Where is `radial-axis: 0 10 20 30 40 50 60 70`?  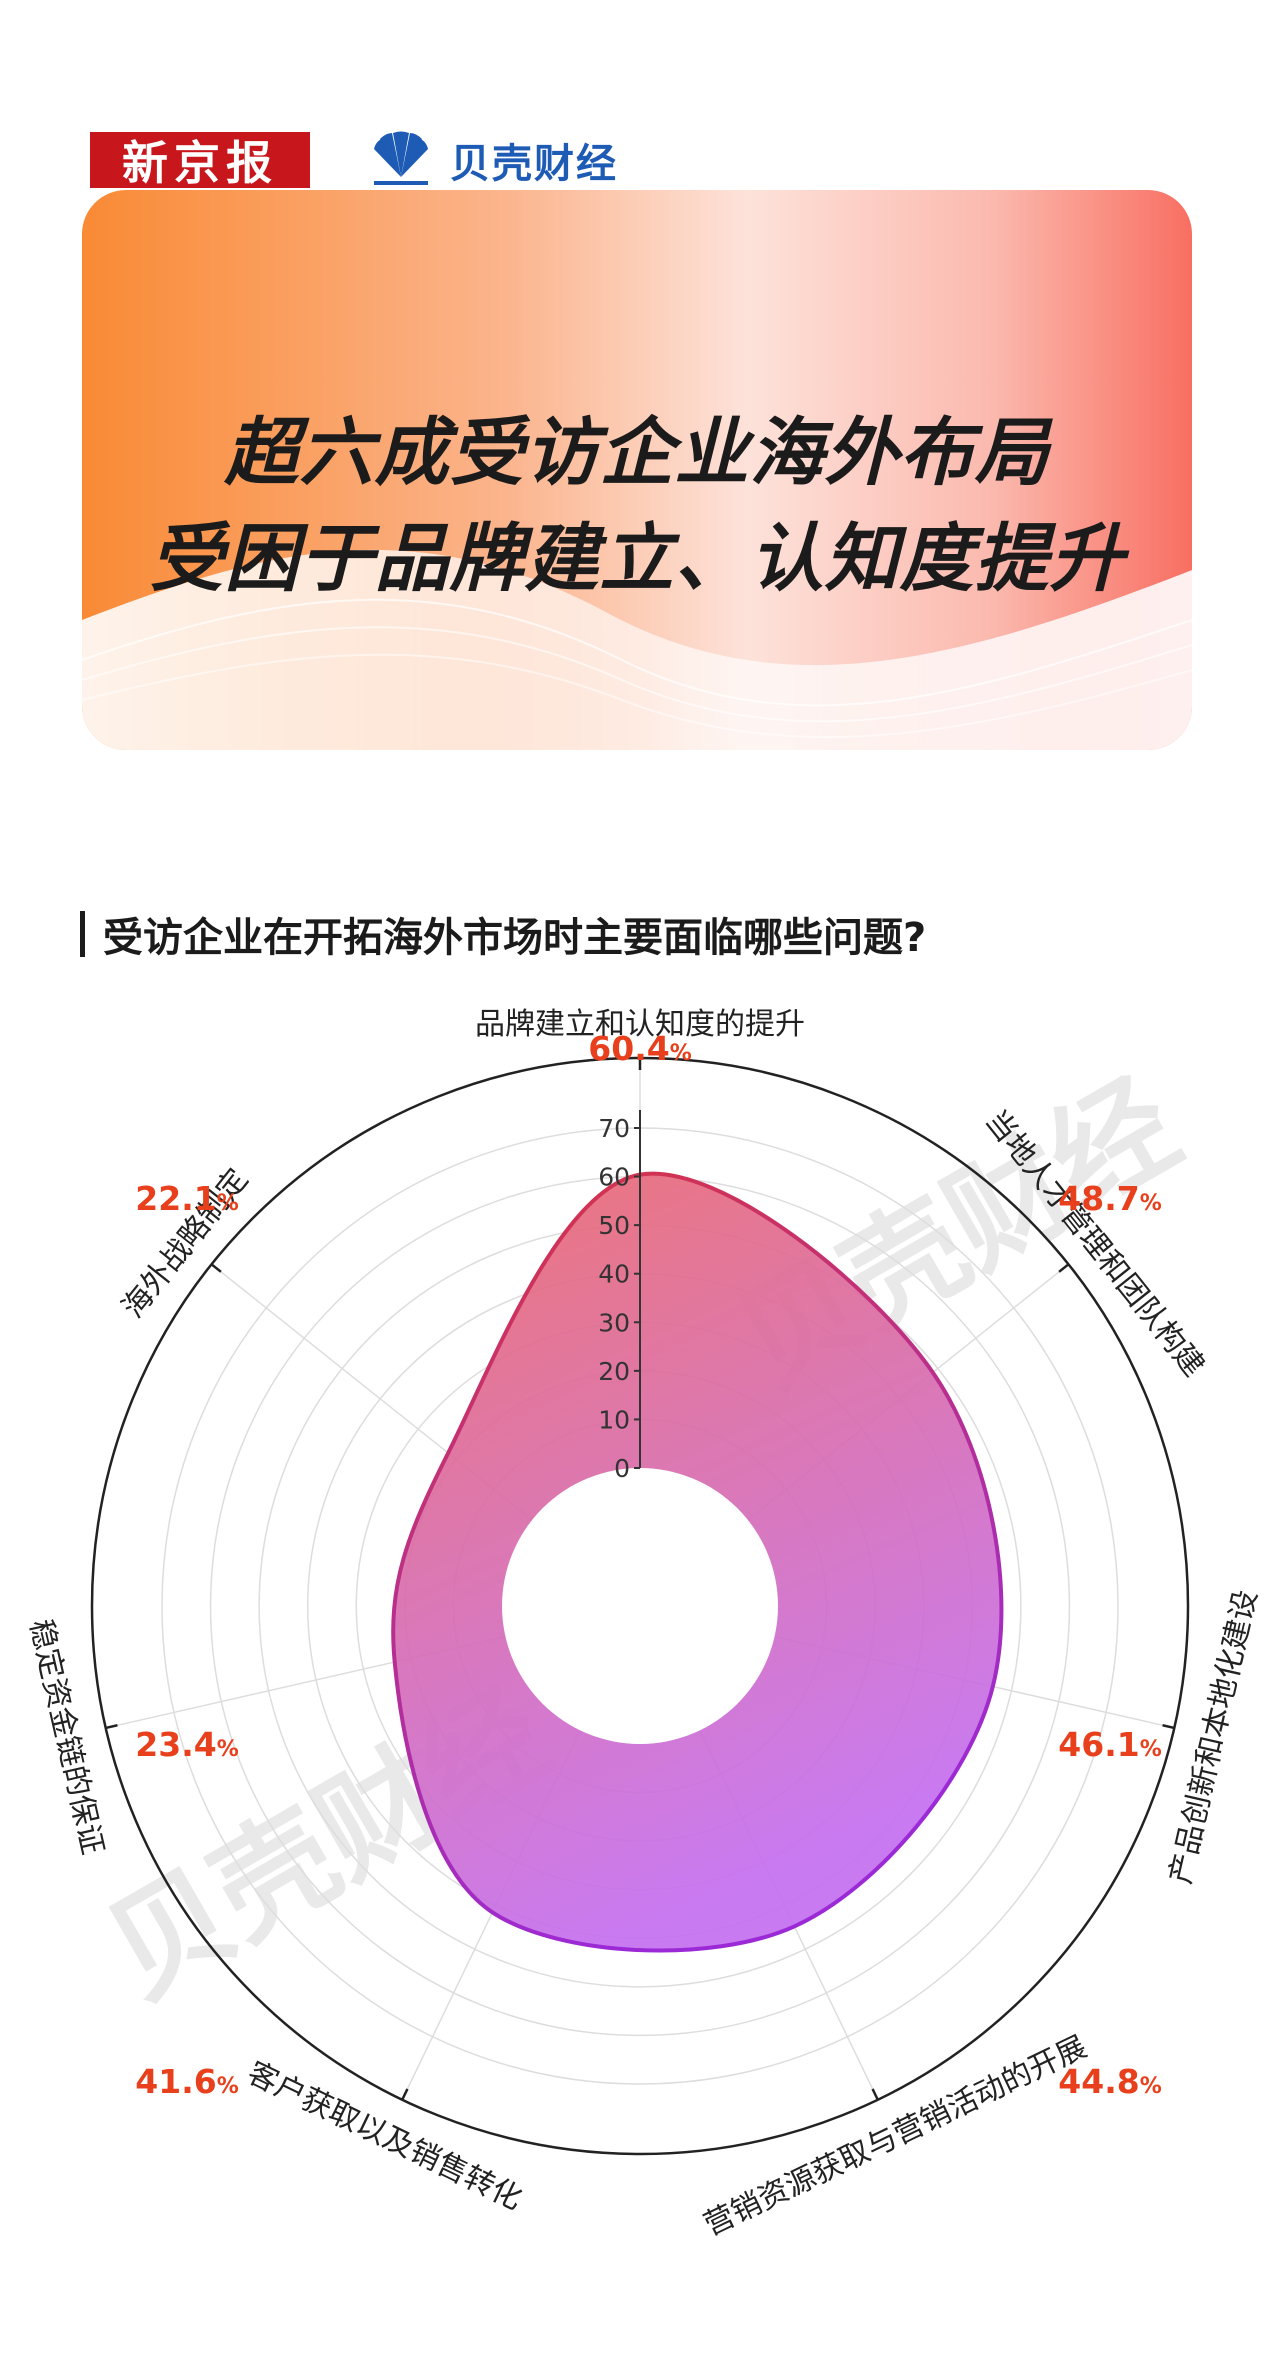
radial-axis: 0 10 20 30 40 50 60 70 is located at coordinates (619, 1296).